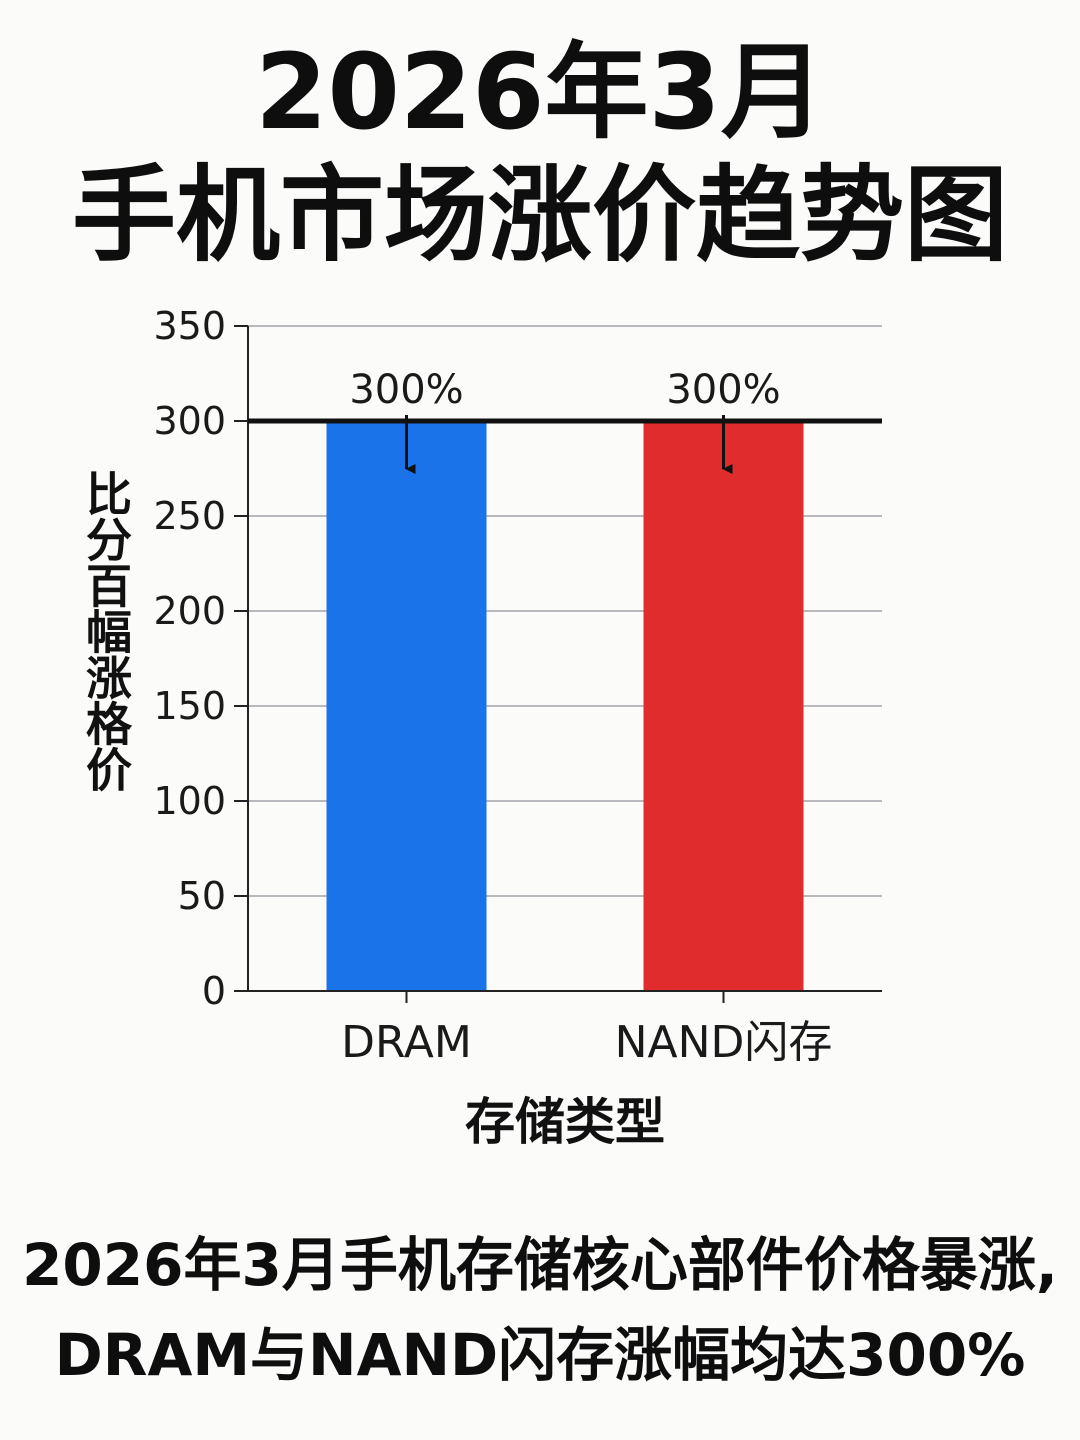 The image size is (1080, 1440). Describe the element at coordinates (406, 1042) in the screenshot. I see `x-tick-label: DRAM` at that location.